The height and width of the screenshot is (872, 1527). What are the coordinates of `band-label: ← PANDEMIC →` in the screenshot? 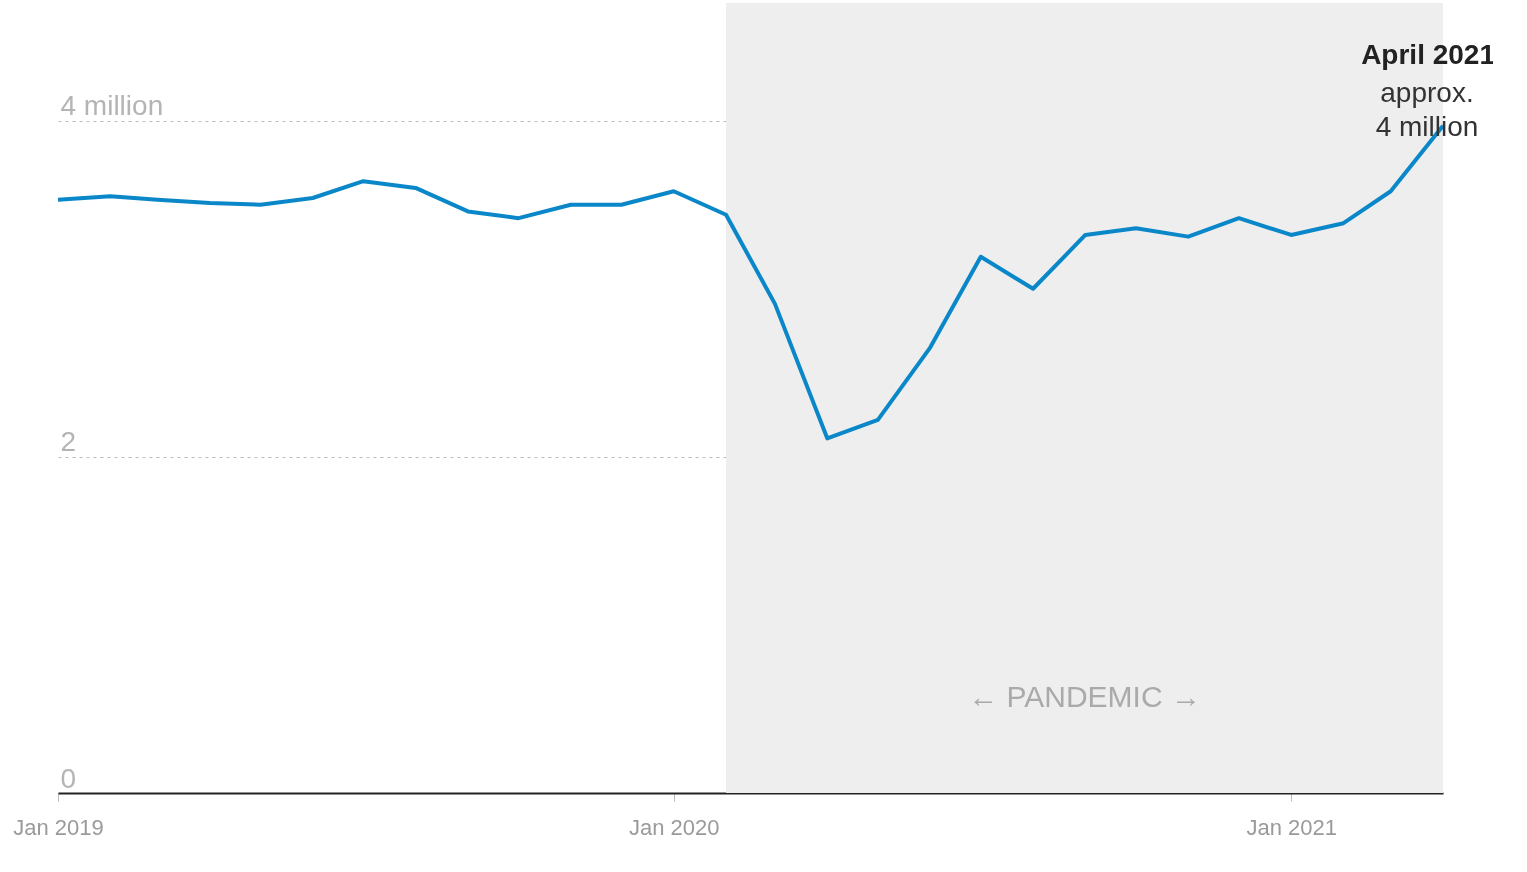 It's located at (1084, 696).